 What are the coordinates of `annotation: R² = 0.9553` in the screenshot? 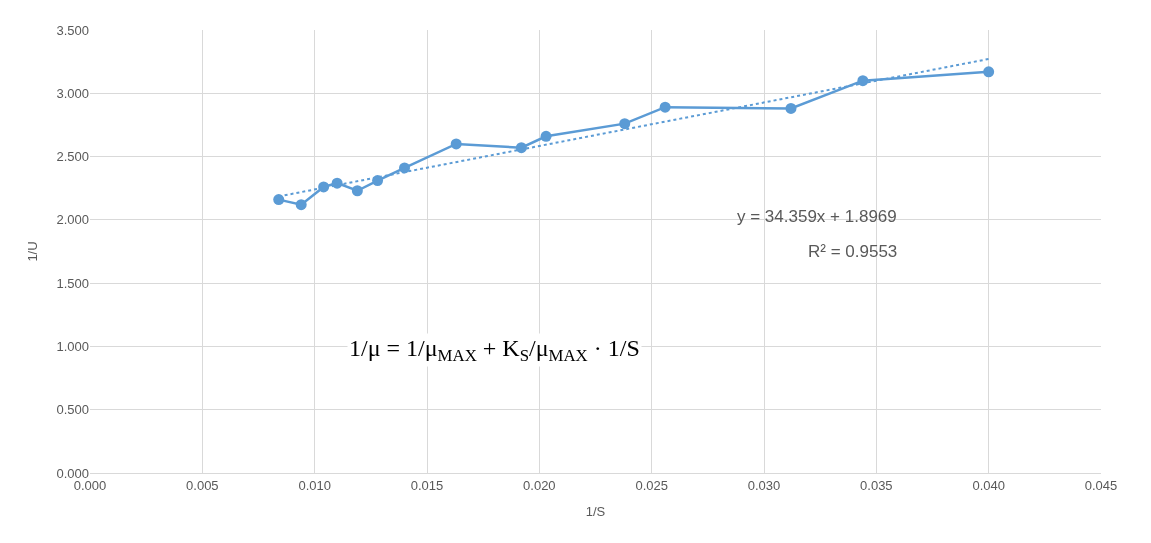 It's located at (853, 251).